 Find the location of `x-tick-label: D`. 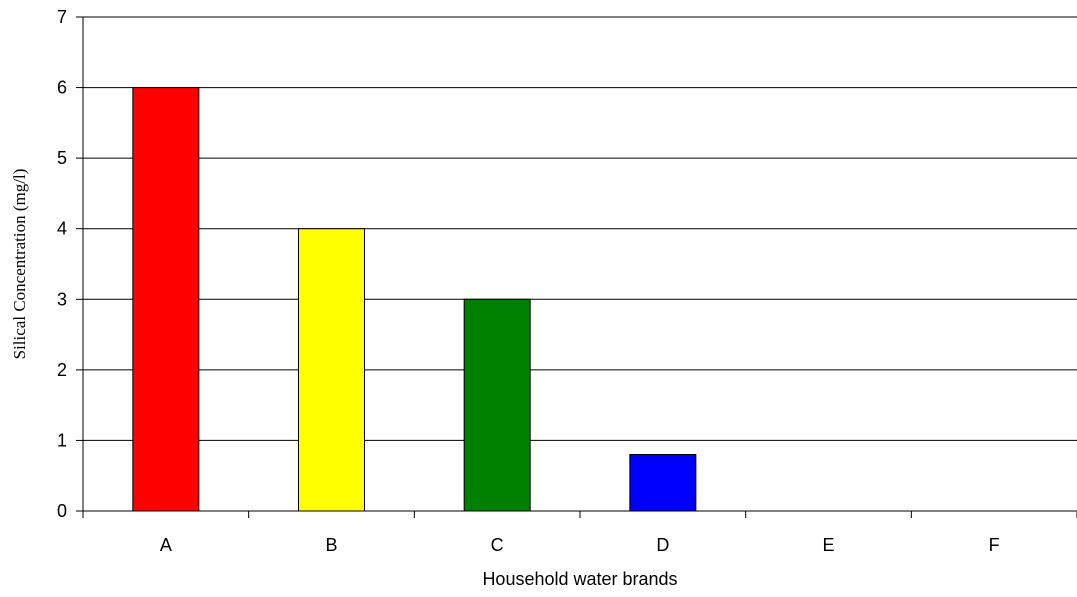

x-tick-label: D is located at coordinates (662, 545).